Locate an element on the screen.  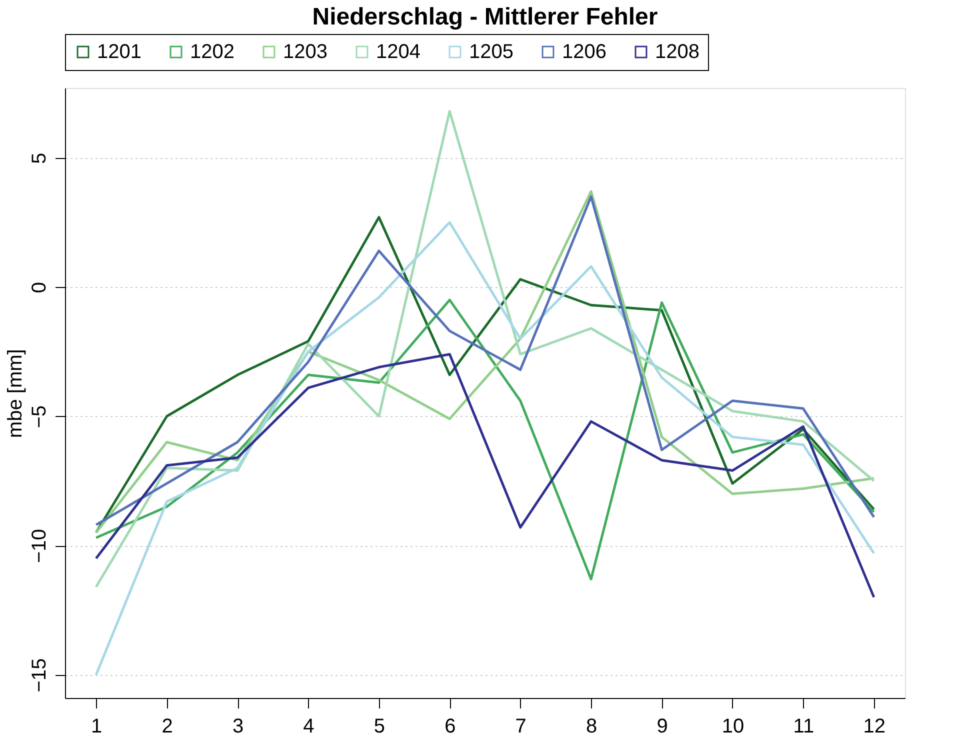
y-tick-label: −5 is located at coordinates (39, 416).